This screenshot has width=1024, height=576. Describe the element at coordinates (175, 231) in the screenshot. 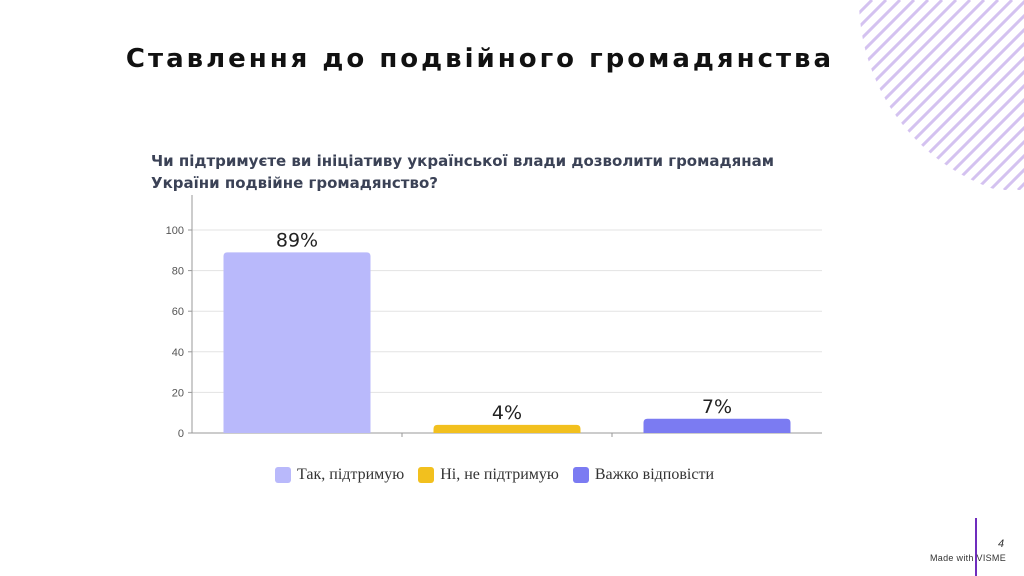

I see `y-tick-label: 100` at that location.